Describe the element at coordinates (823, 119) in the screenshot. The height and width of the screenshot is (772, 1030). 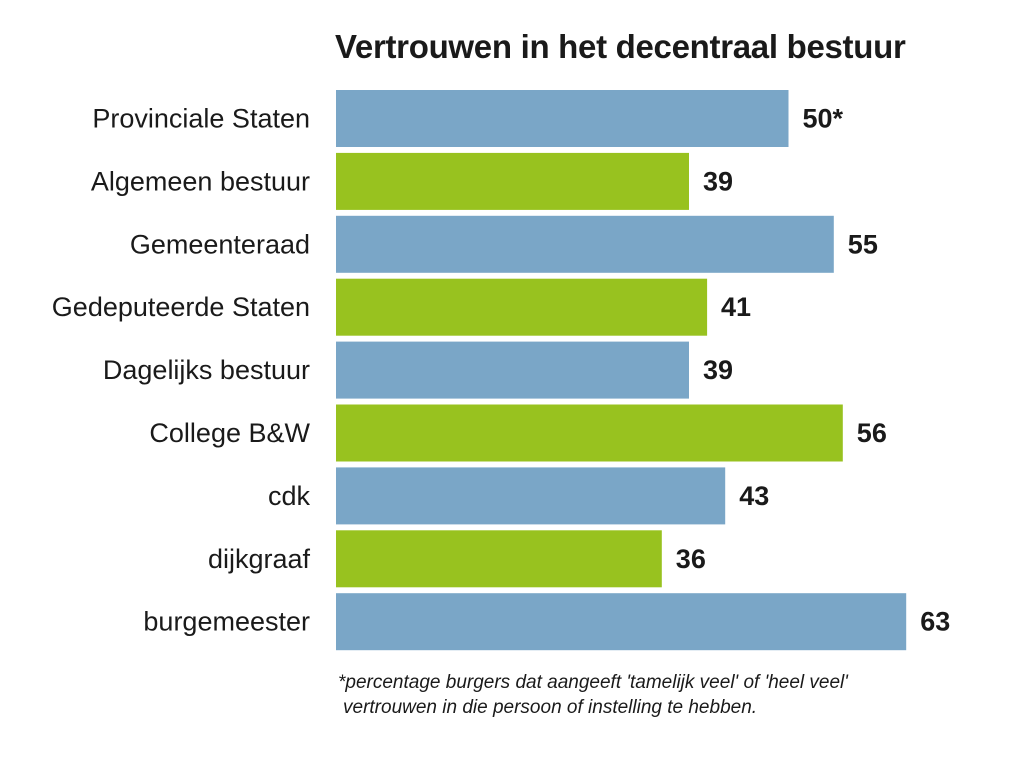
I see `value-label: 50*` at that location.